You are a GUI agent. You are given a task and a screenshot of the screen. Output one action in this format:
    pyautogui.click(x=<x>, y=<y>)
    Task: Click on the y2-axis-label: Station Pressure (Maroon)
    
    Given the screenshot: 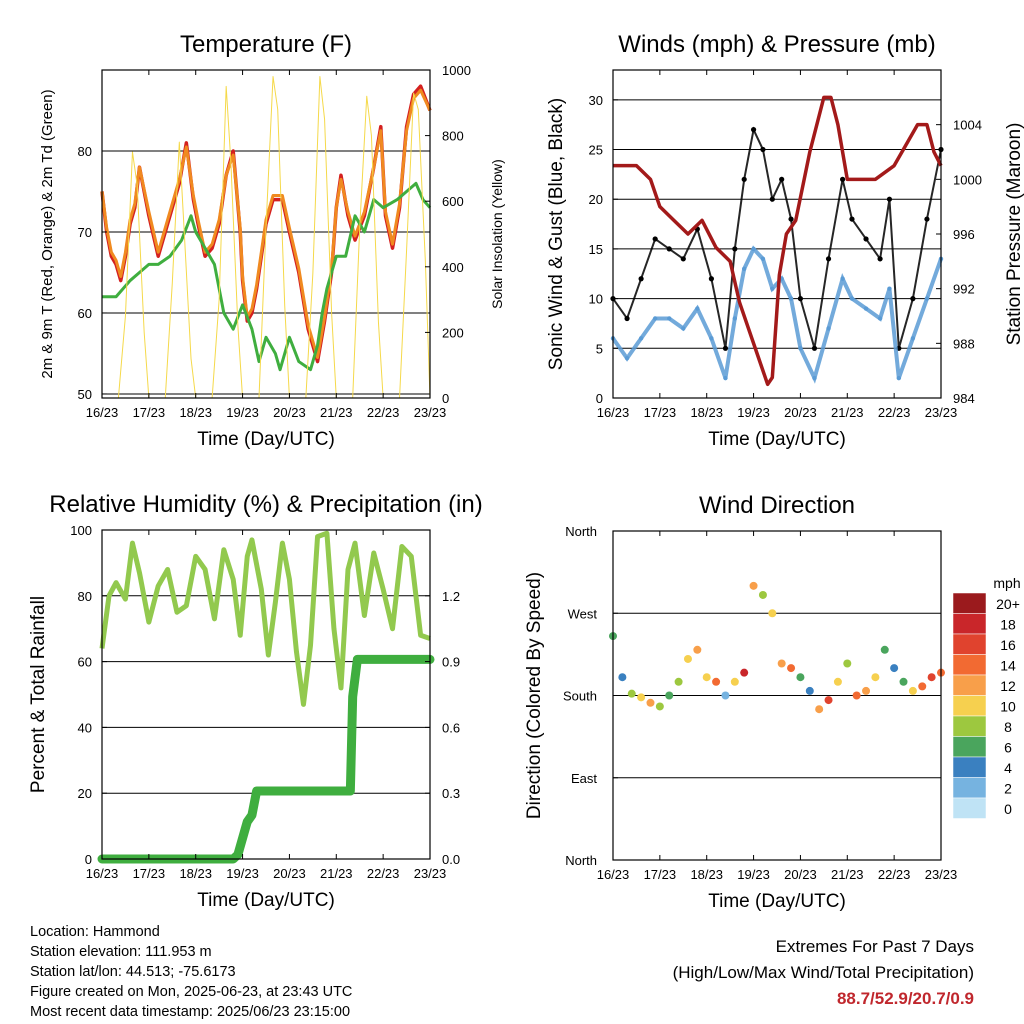 What is the action you would take?
    pyautogui.click(x=1014, y=234)
    